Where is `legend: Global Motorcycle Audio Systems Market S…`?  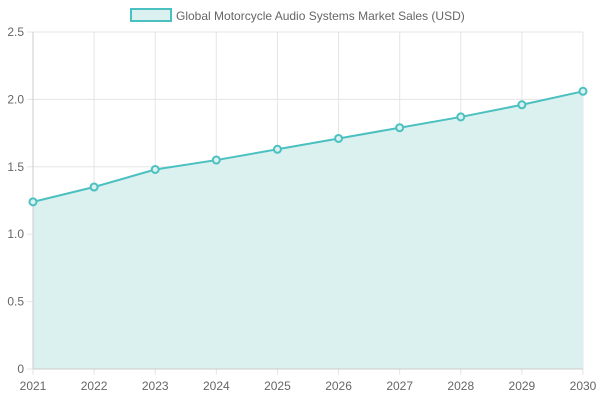
legend: Global Motorcycle Audio Systems Market S… is located at coordinates (297, 15).